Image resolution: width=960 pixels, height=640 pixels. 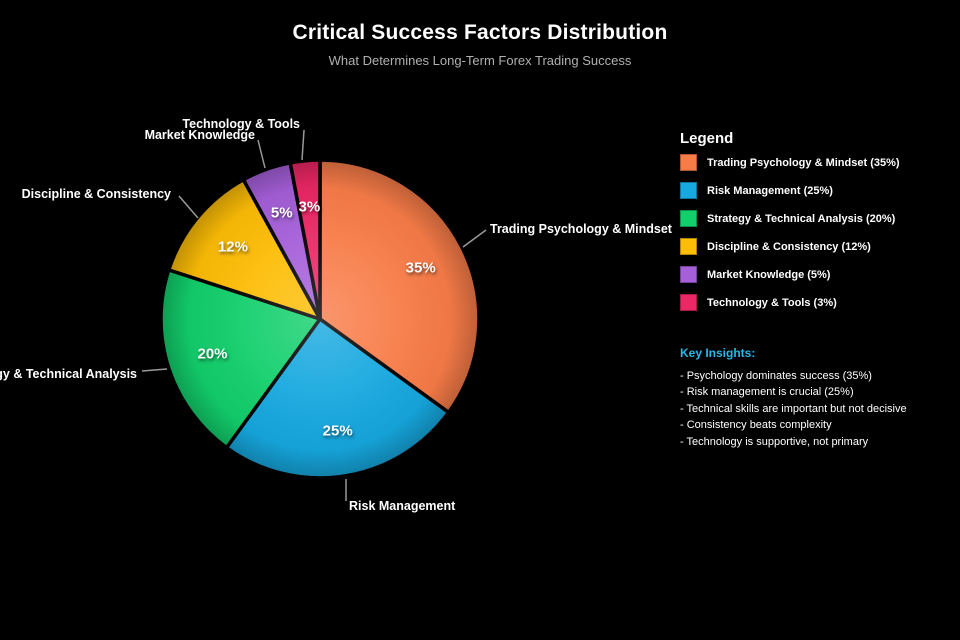 What do you see at coordinates (199, 135) in the screenshot?
I see `slice-callout-market-knowledge: Market Knowledge` at bounding box center [199, 135].